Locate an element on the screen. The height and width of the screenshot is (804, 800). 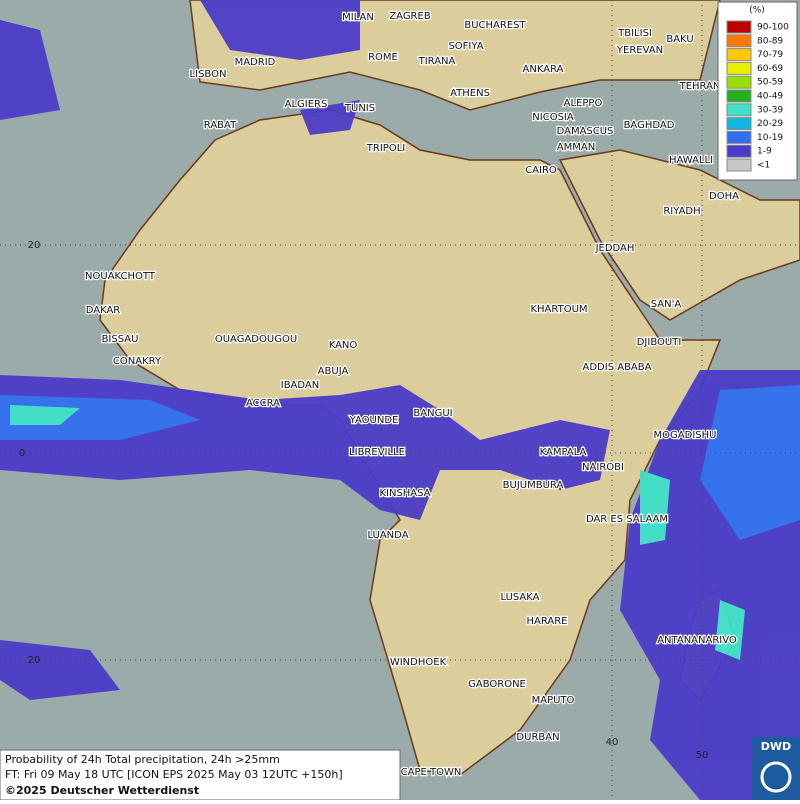
city-label: TIRANA is located at coordinates (437, 61).